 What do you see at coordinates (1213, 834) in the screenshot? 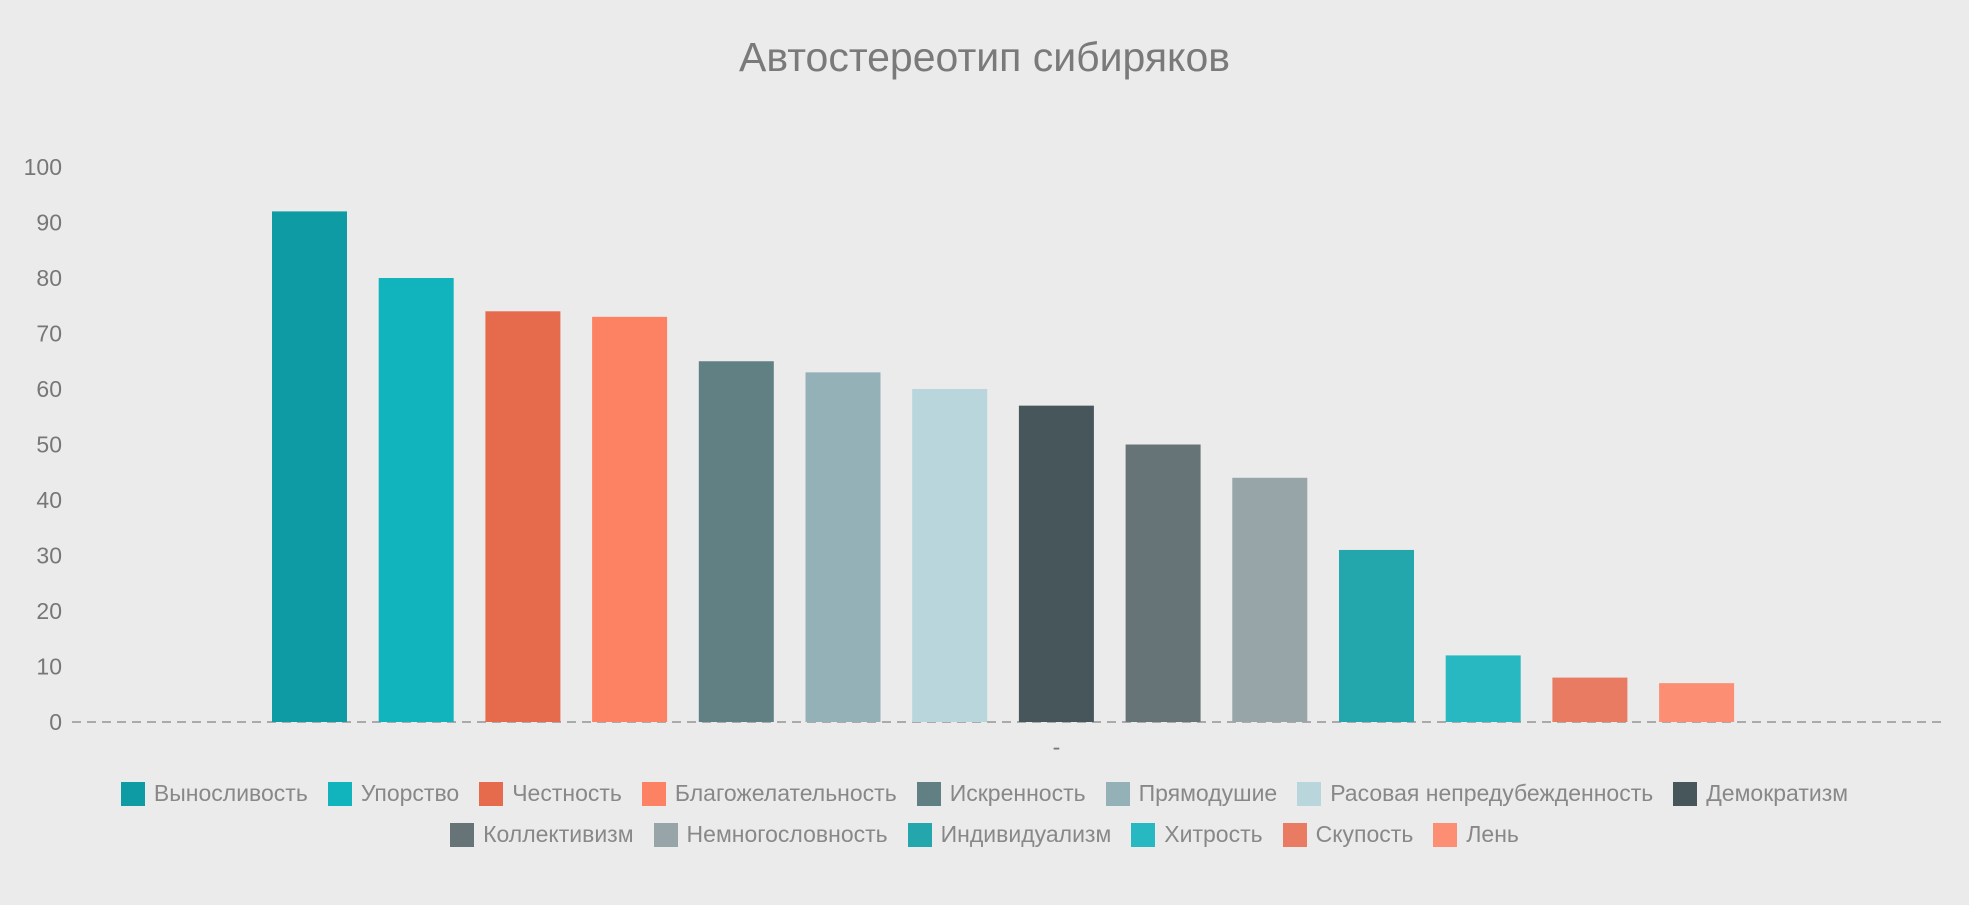
I see `legend-label: Хитрость` at bounding box center [1213, 834].